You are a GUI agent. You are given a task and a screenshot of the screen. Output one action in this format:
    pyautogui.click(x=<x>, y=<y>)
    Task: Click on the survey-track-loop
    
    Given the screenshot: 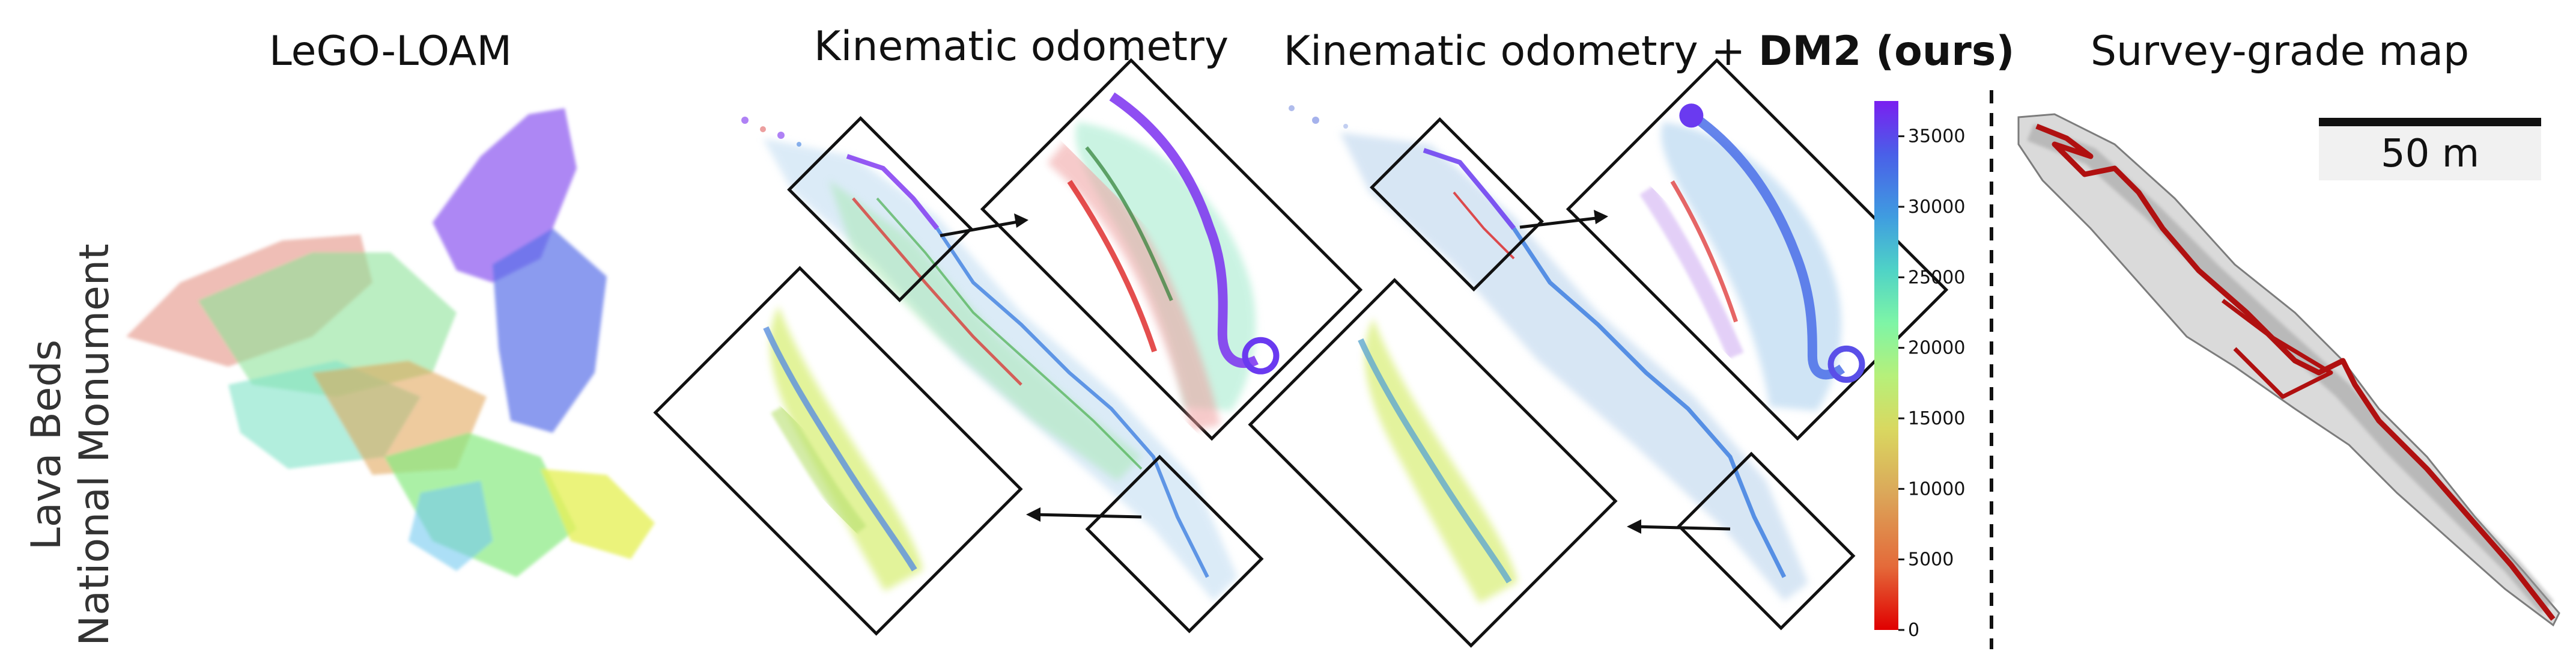 What is the action you would take?
    pyautogui.click(x=2277, y=349)
    